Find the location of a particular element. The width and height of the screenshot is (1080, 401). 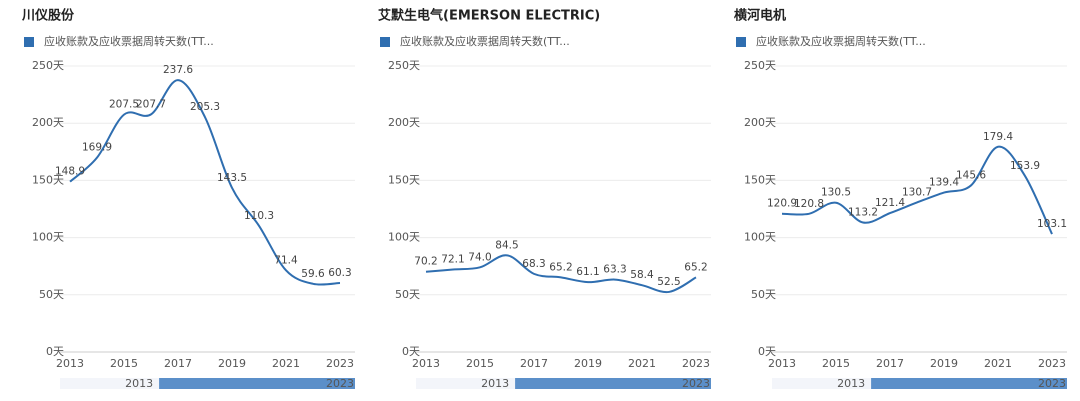

data-label: 153.9 is located at coordinates (1025, 166).